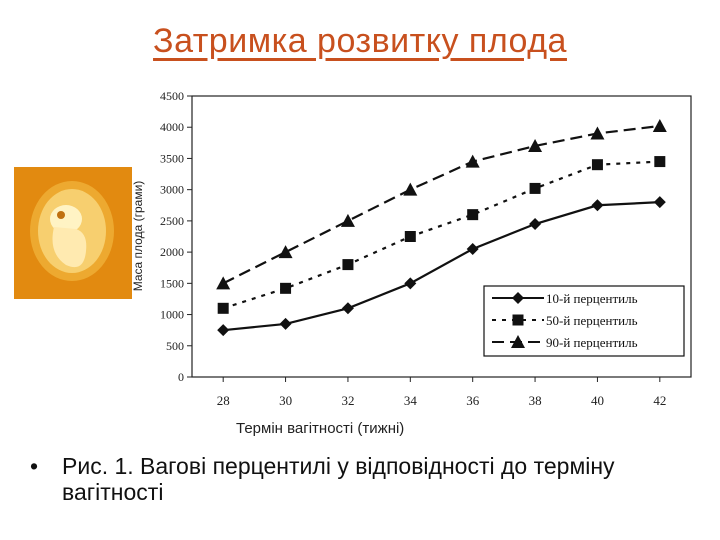 The width and height of the screenshot is (720, 540). Describe the element at coordinates (347, 400) in the screenshot. I see `x-tick-label: 32` at that location.